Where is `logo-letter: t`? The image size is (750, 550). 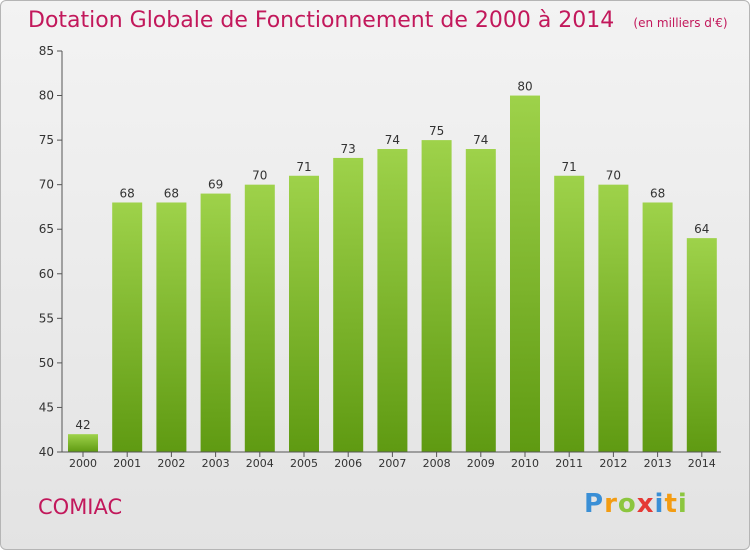 logo-letter: t is located at coordinates (670, 504).